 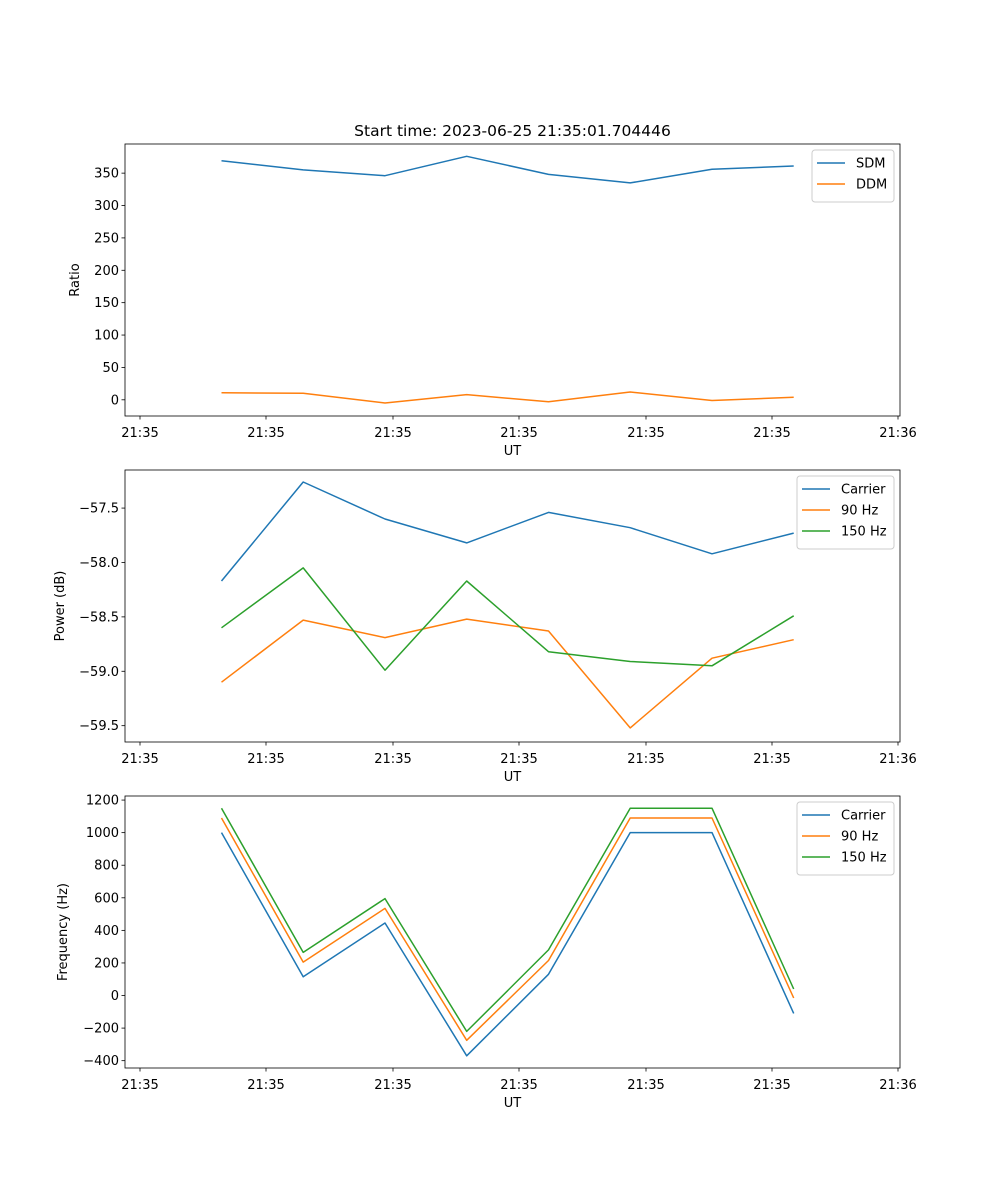 I want to click on y-tick-label: 600, so click(x=106, y=898).